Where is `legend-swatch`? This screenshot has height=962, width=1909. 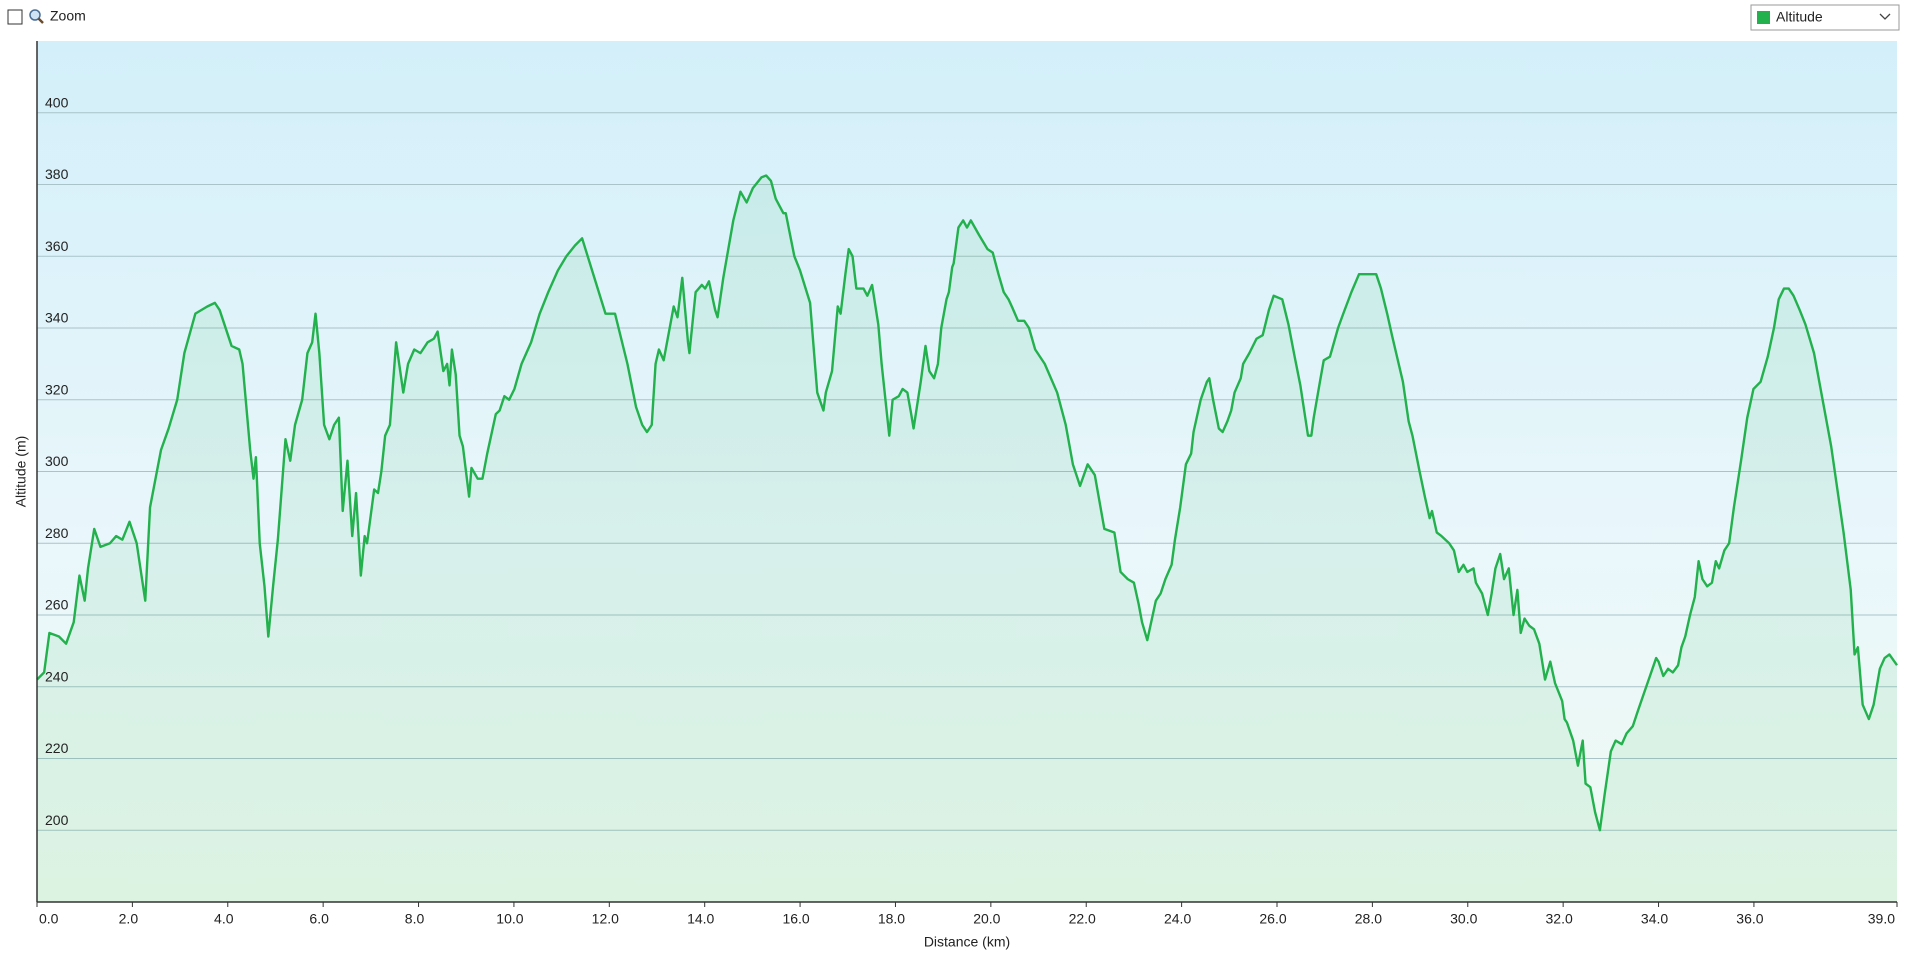 legend-swatch is located at coordinates (1763, 17).